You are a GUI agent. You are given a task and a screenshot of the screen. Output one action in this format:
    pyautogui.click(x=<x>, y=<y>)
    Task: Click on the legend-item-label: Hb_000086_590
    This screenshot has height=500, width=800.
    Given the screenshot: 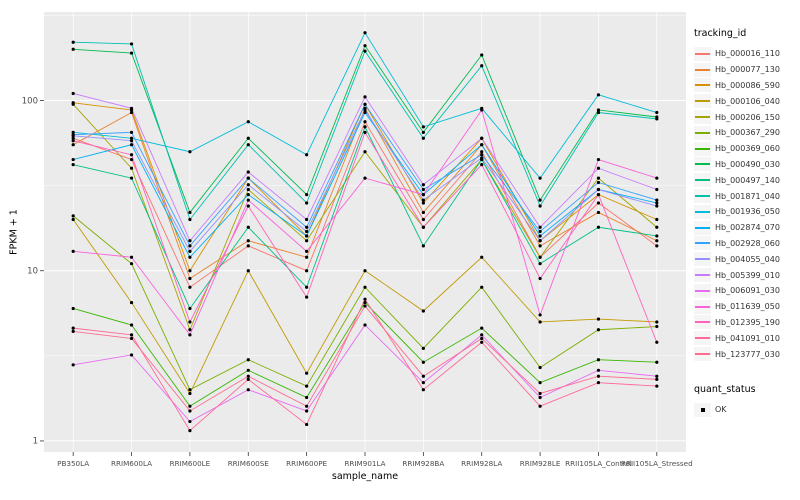 What is the action you would take?
    pyautogui.click(x=747, y=85)
    